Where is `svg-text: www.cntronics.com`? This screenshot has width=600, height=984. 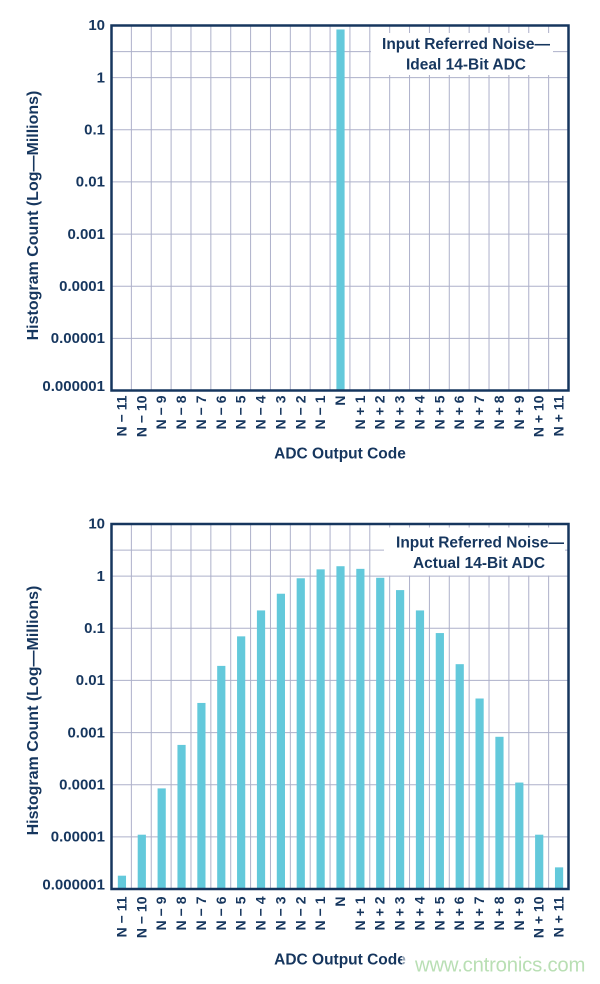 svg-text: www.cntronics.com is located at coordinates (499, 966).